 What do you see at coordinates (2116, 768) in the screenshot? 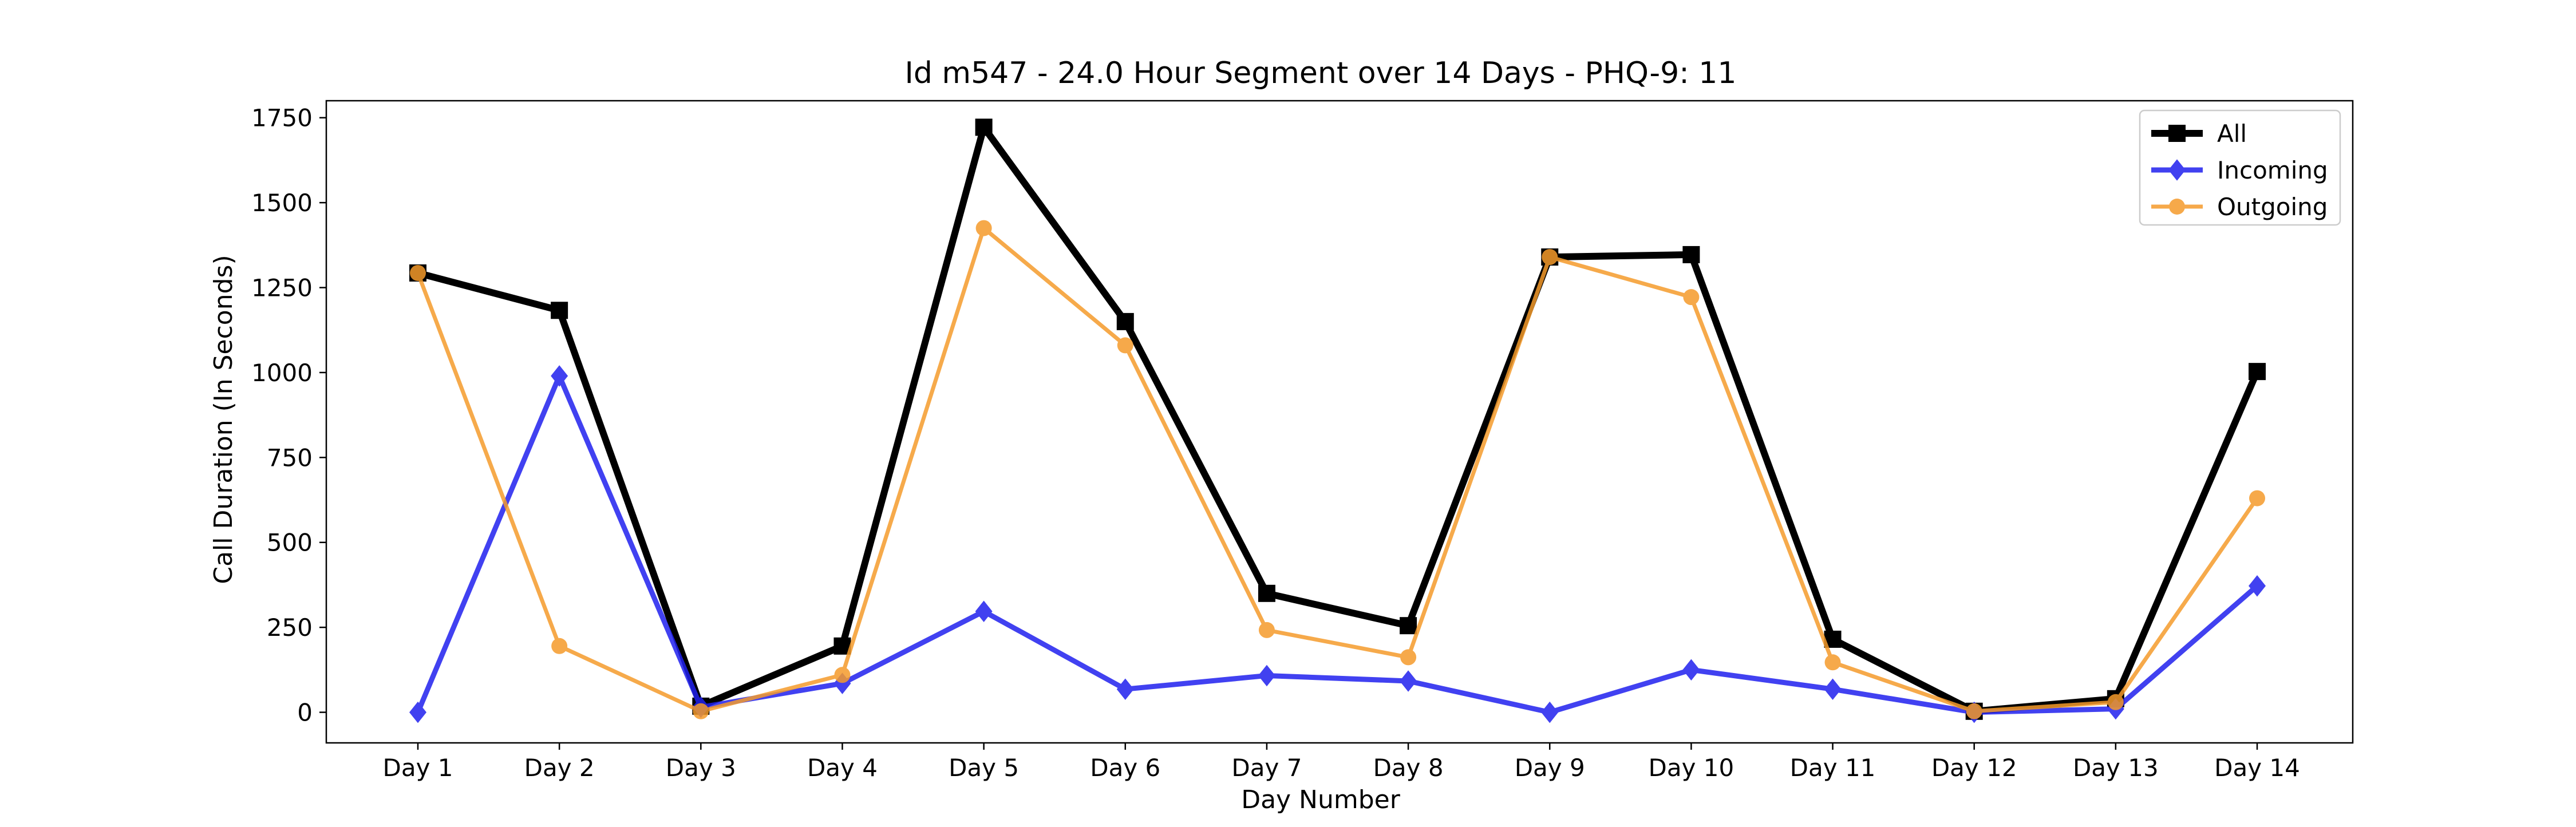
I see `x-tick-label: Day 13` at bounding box center [2116, 768].